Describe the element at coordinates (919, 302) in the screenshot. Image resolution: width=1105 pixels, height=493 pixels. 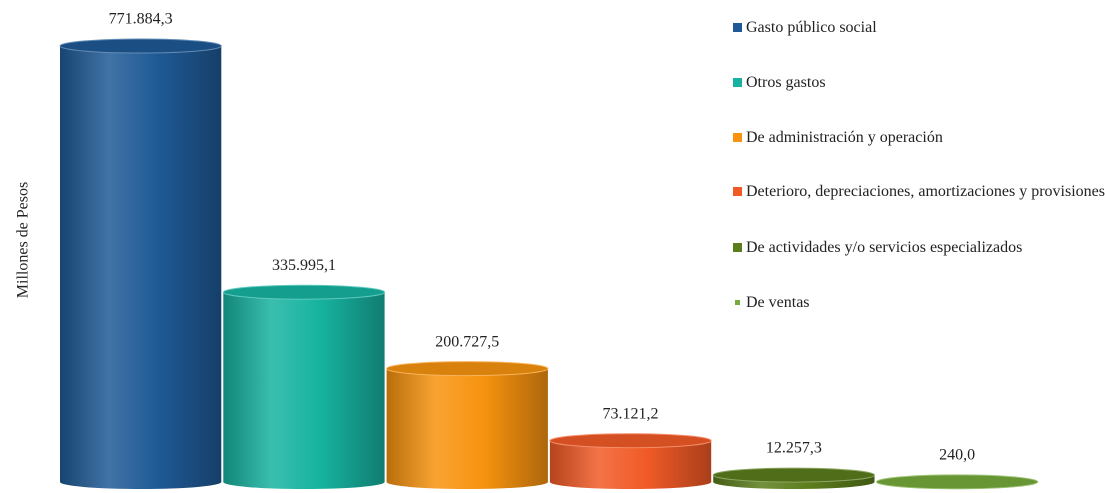
I see `legend-item: De ventas` at that location.